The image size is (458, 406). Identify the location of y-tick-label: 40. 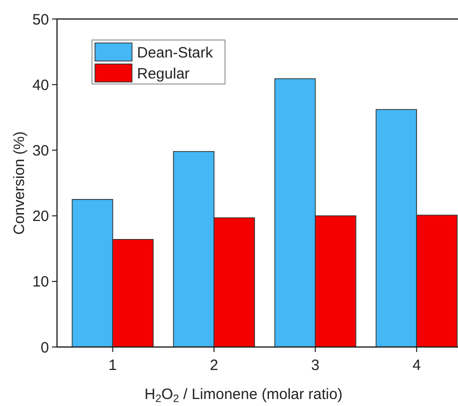
(40, 85).